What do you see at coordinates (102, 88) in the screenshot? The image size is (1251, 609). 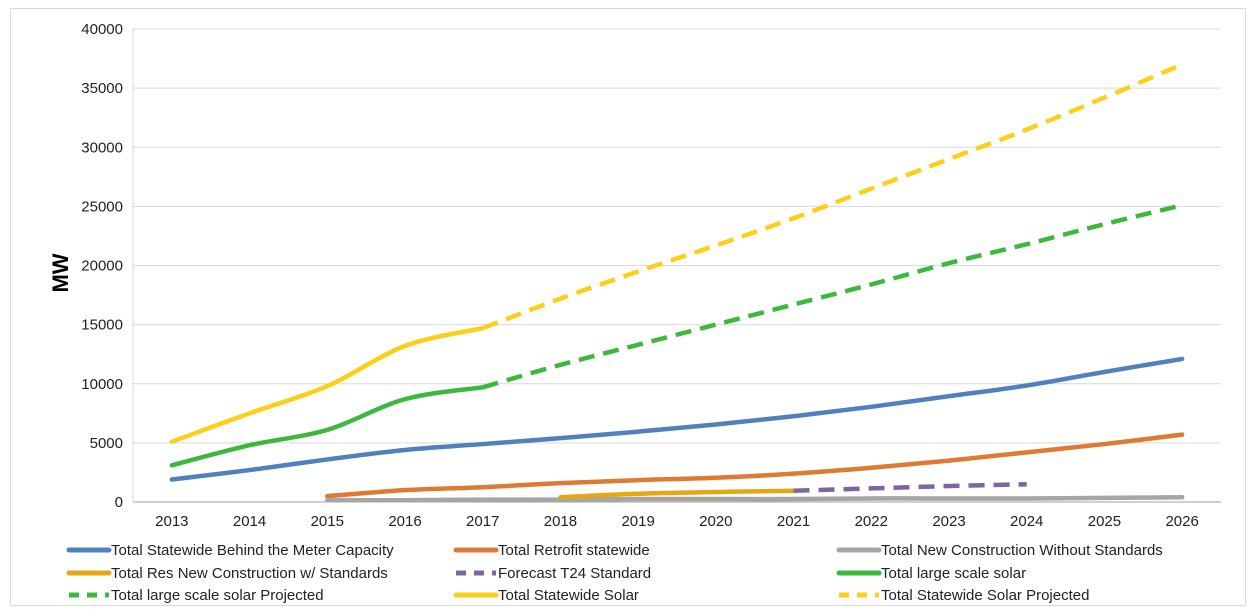 I see `y-tick-label: 35000` at bounding box center [102, 88].